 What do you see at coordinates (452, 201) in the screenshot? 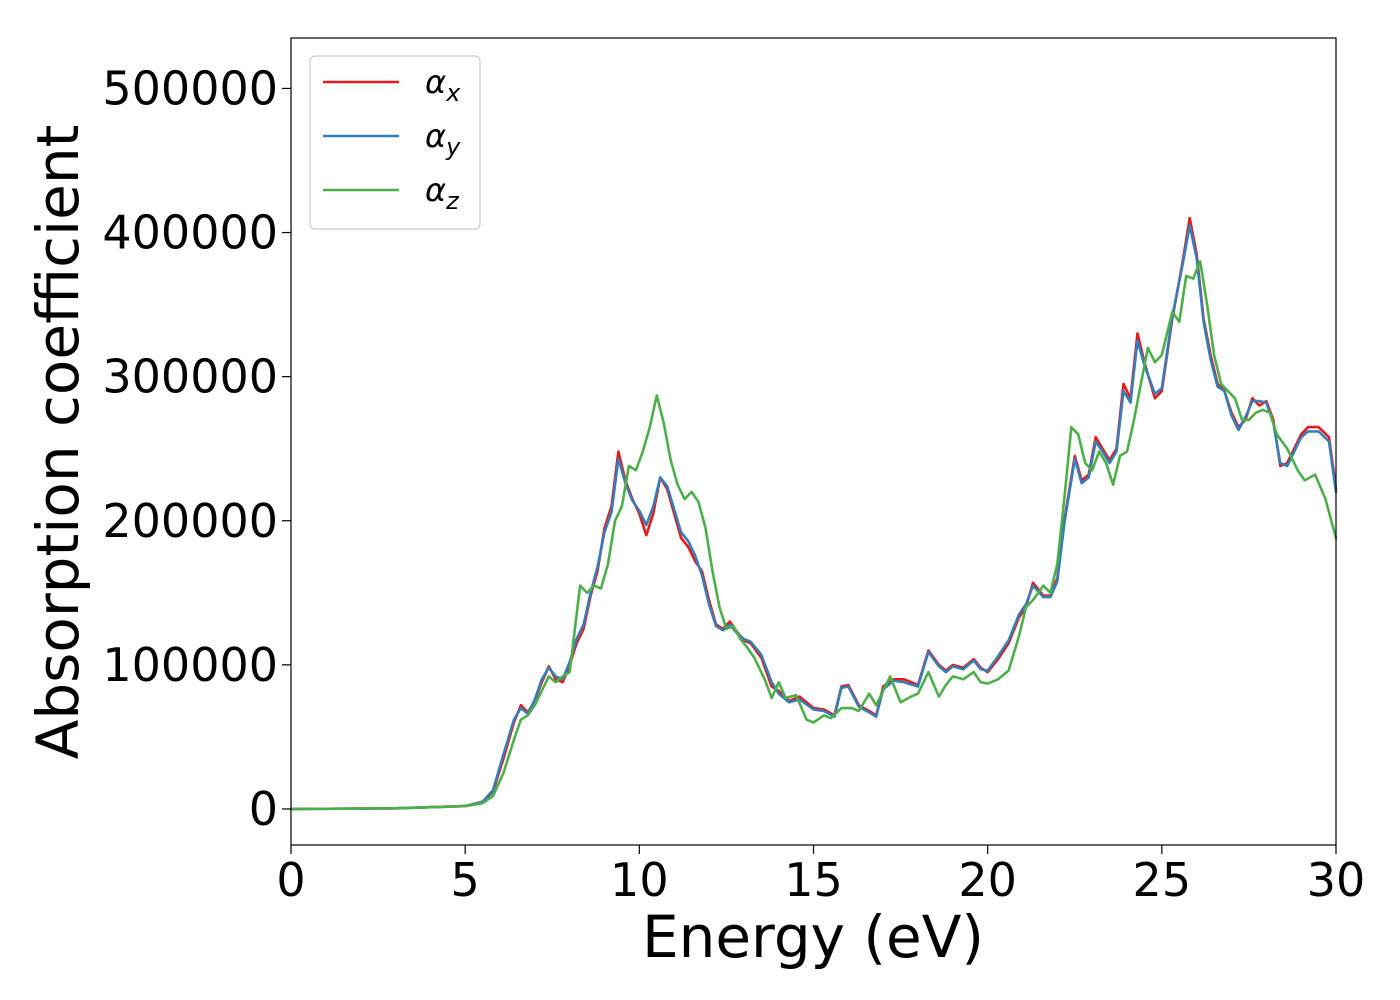
I see `legend-label-subscript: z` at bounding box center [452, 201].